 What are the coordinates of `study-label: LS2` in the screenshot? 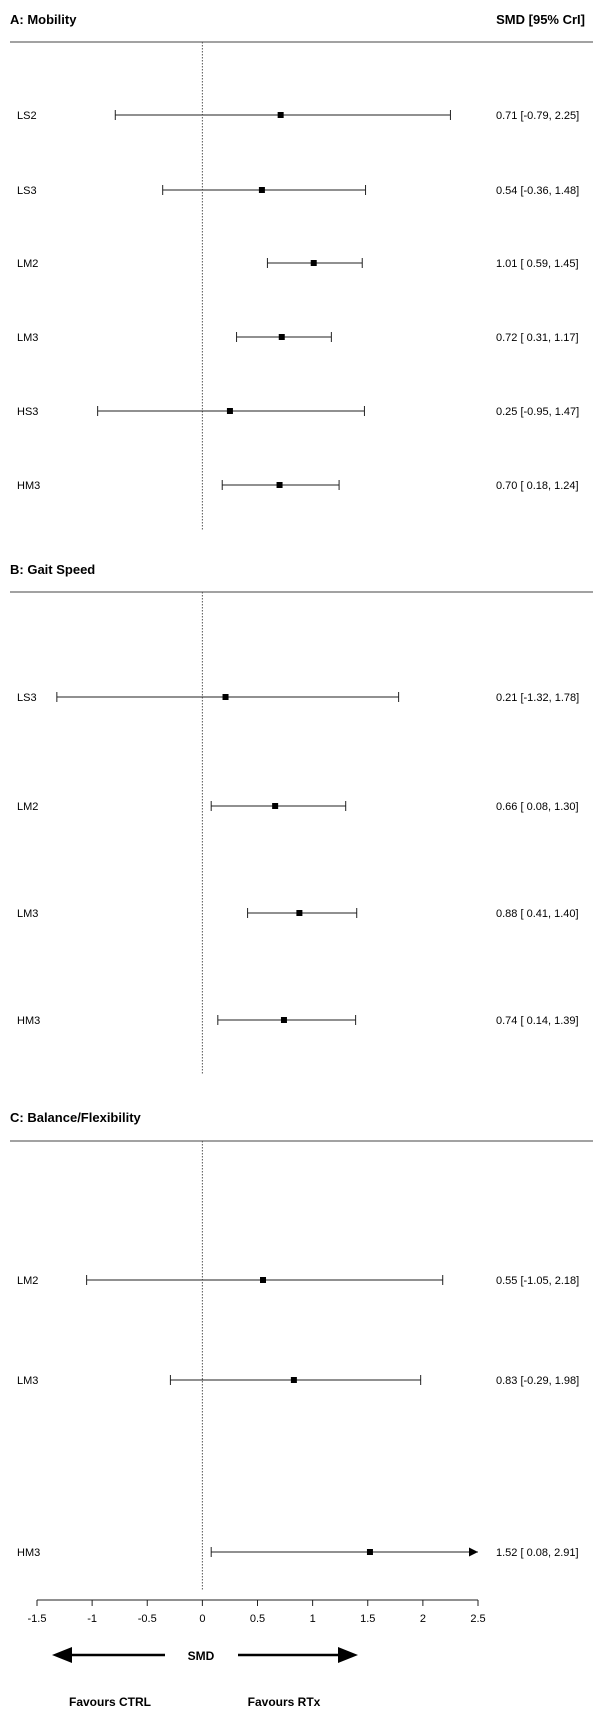 It's located at (27, 116).